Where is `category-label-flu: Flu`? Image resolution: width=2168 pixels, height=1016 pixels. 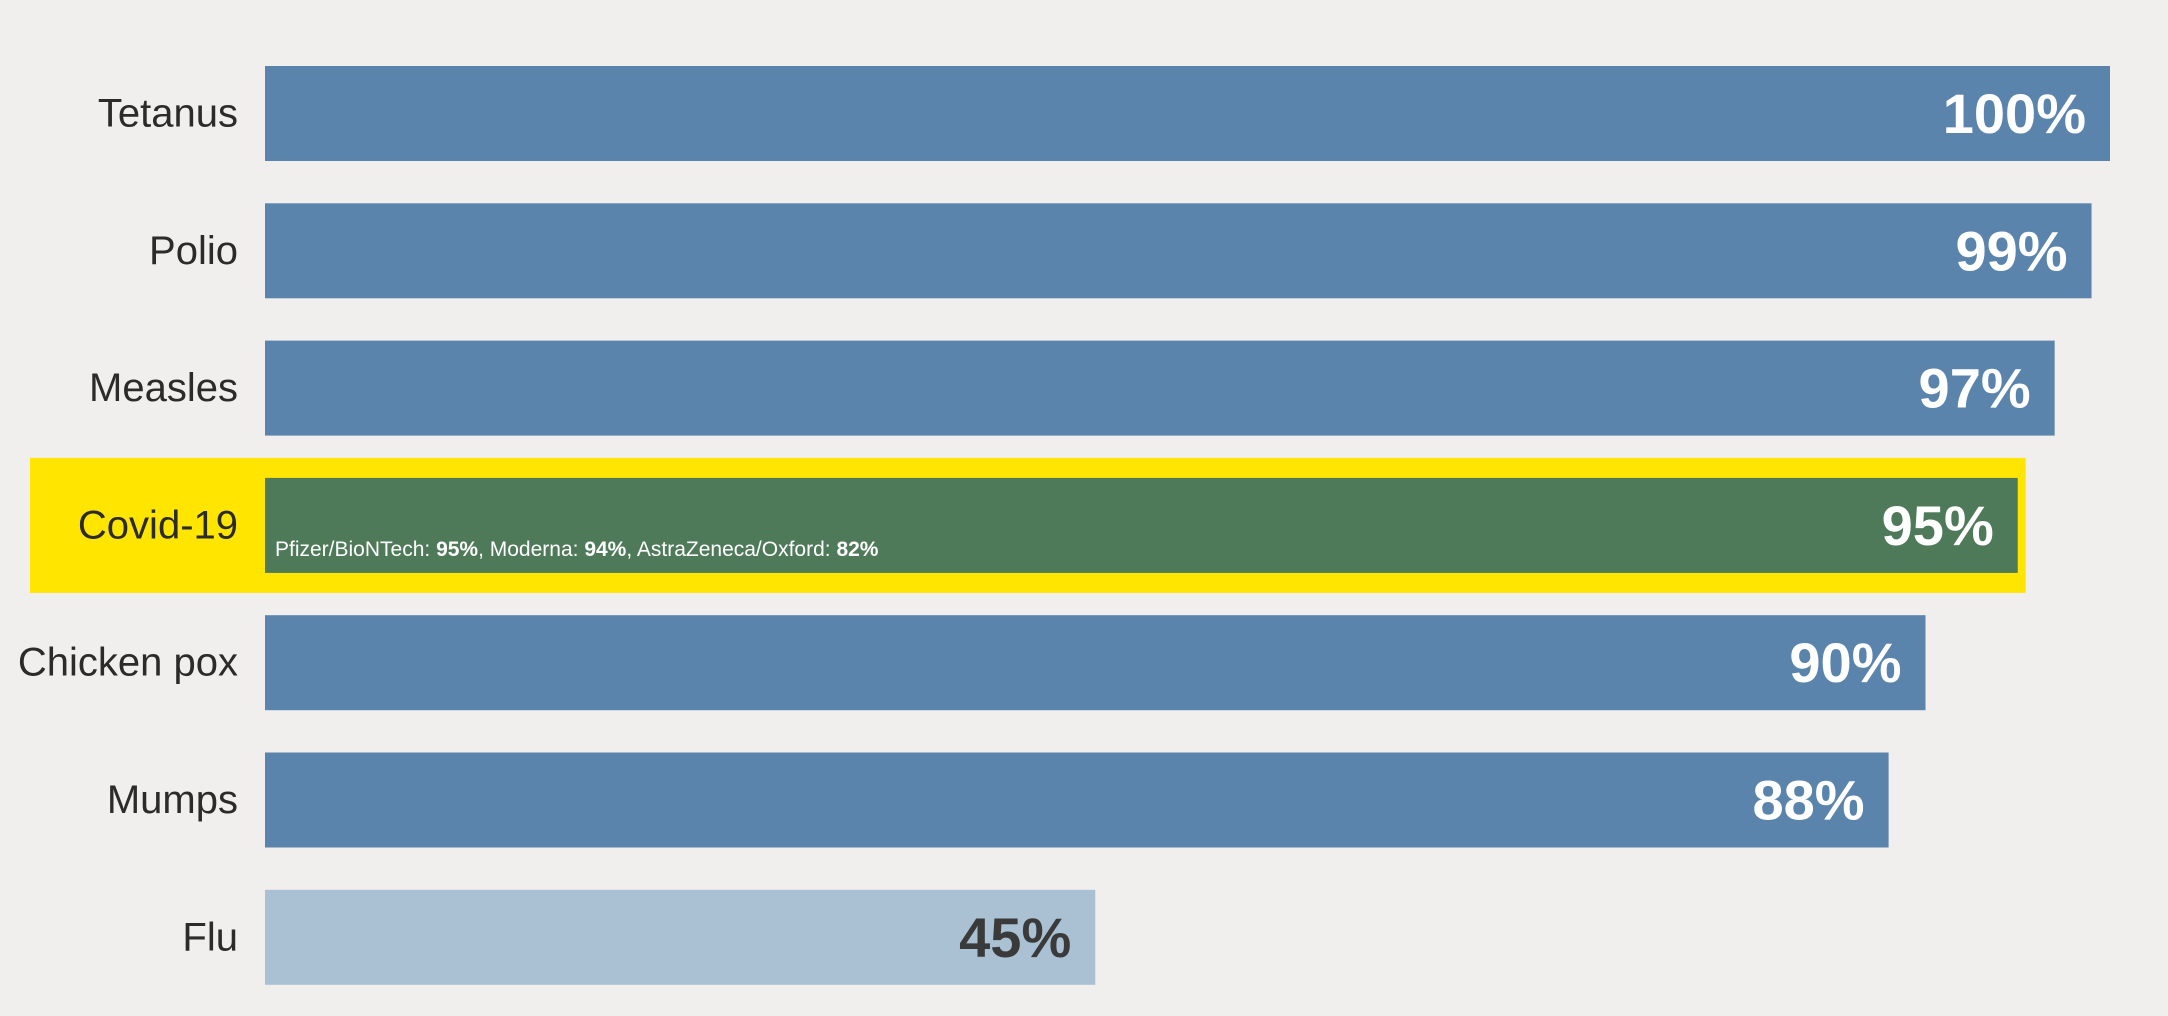 category-label-flu: Flu is located at coordinates (210, 937).